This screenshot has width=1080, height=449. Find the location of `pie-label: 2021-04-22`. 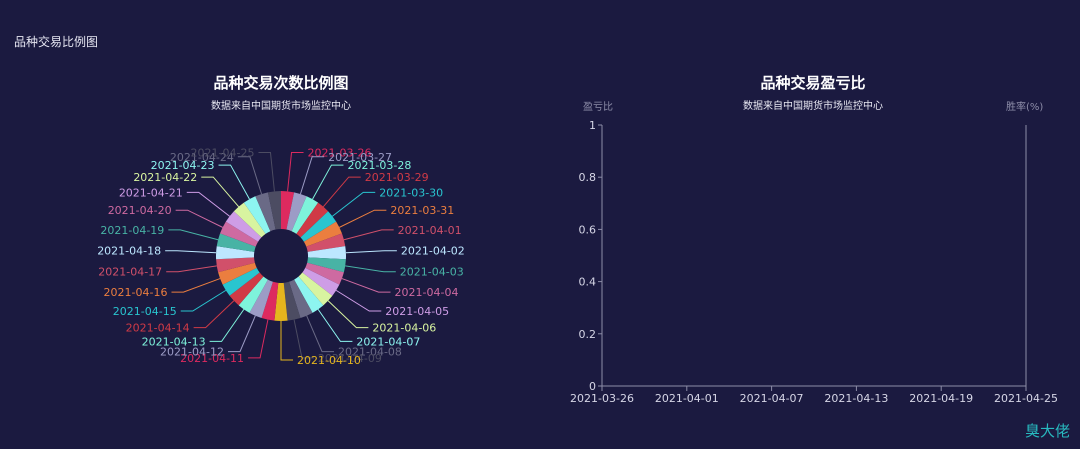

pie-label: 2021-04-22 is located at coordinates (165, 177).